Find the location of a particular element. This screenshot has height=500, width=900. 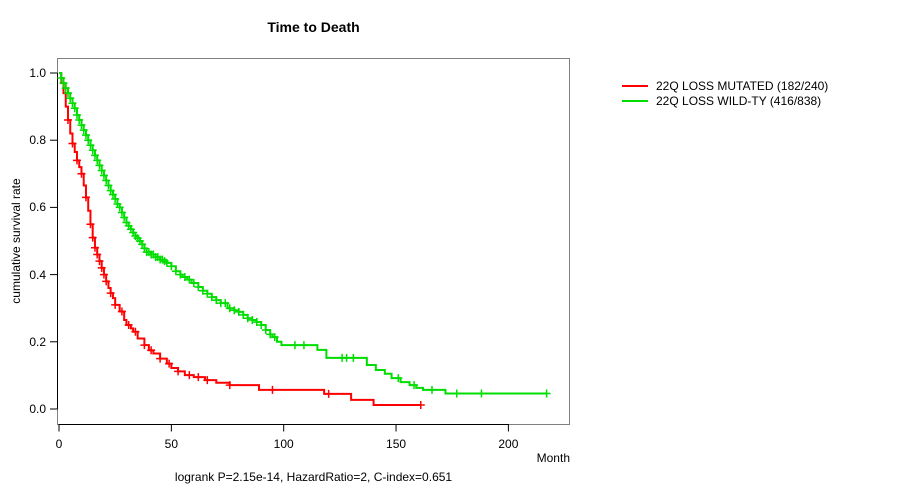

legend-item-mutated: 22Q LOSS MUTATED (182/240) is located at coordinates (725, 85).